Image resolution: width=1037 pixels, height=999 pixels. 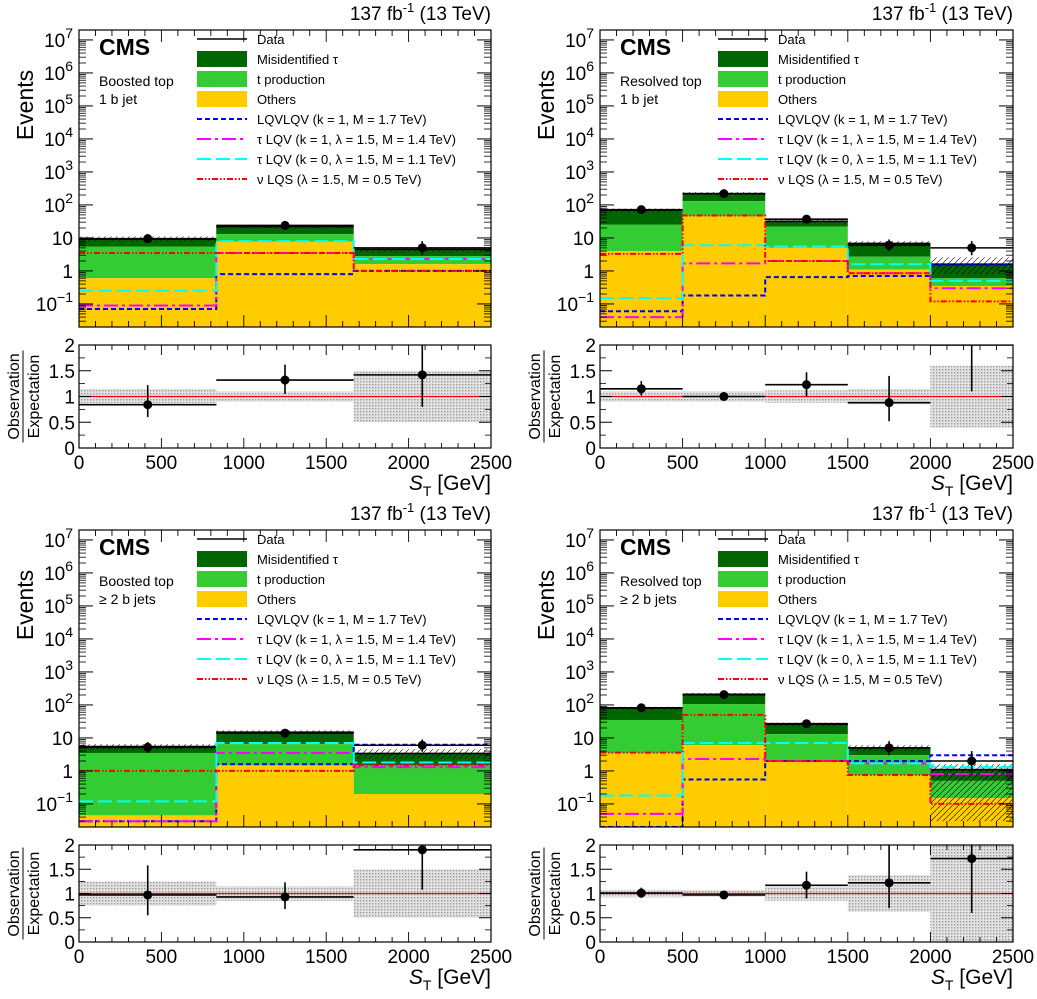 What do you see at coordinates (812, 79) in the screenshot?
I see `legend-label-tprod: t production` at bounding box center [812, 79].